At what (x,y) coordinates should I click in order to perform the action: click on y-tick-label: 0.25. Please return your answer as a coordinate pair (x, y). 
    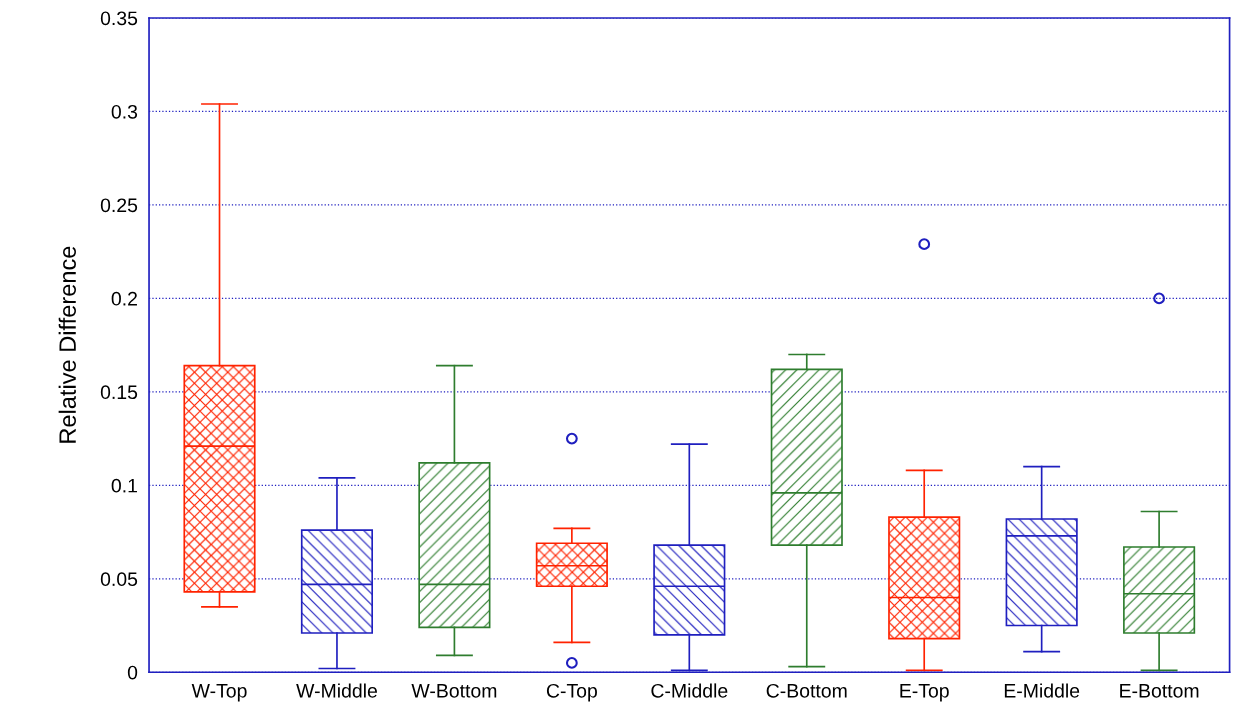
    Looking at the image, I should click on (119, 205).